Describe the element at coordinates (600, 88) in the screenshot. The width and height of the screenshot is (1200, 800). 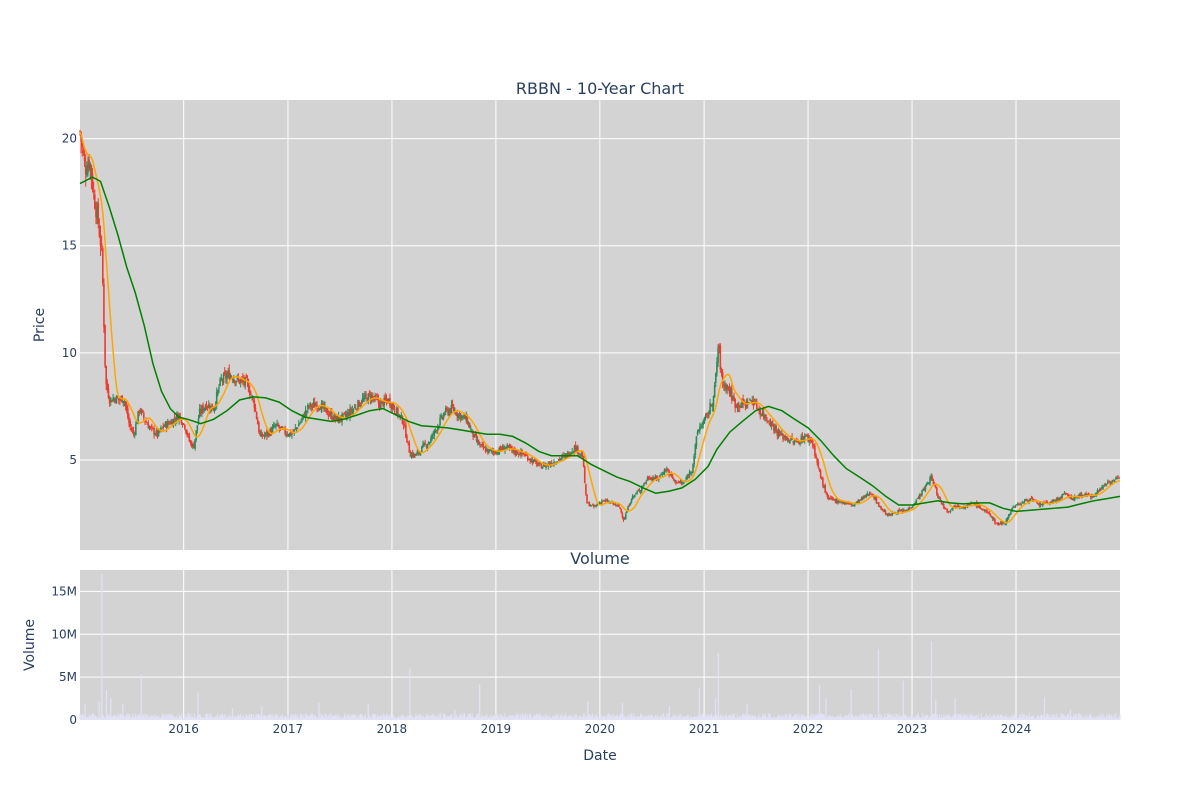
I see `price-chart-title: RBBN - 10-Year Chart` at that location.